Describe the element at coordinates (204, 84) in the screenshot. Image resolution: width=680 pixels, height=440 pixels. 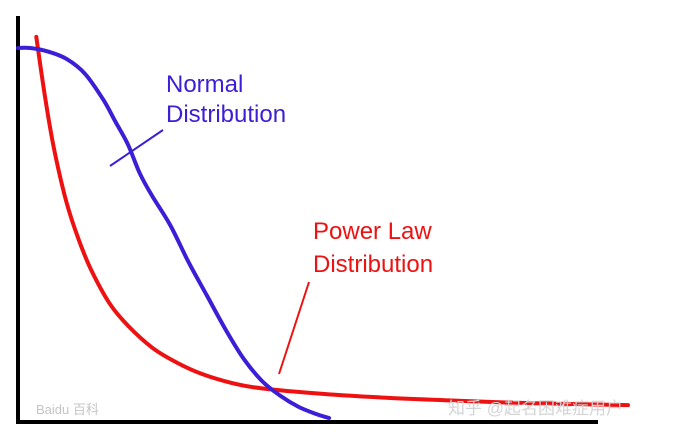
I see `series-label-normal-line-1: Normal` at that location.